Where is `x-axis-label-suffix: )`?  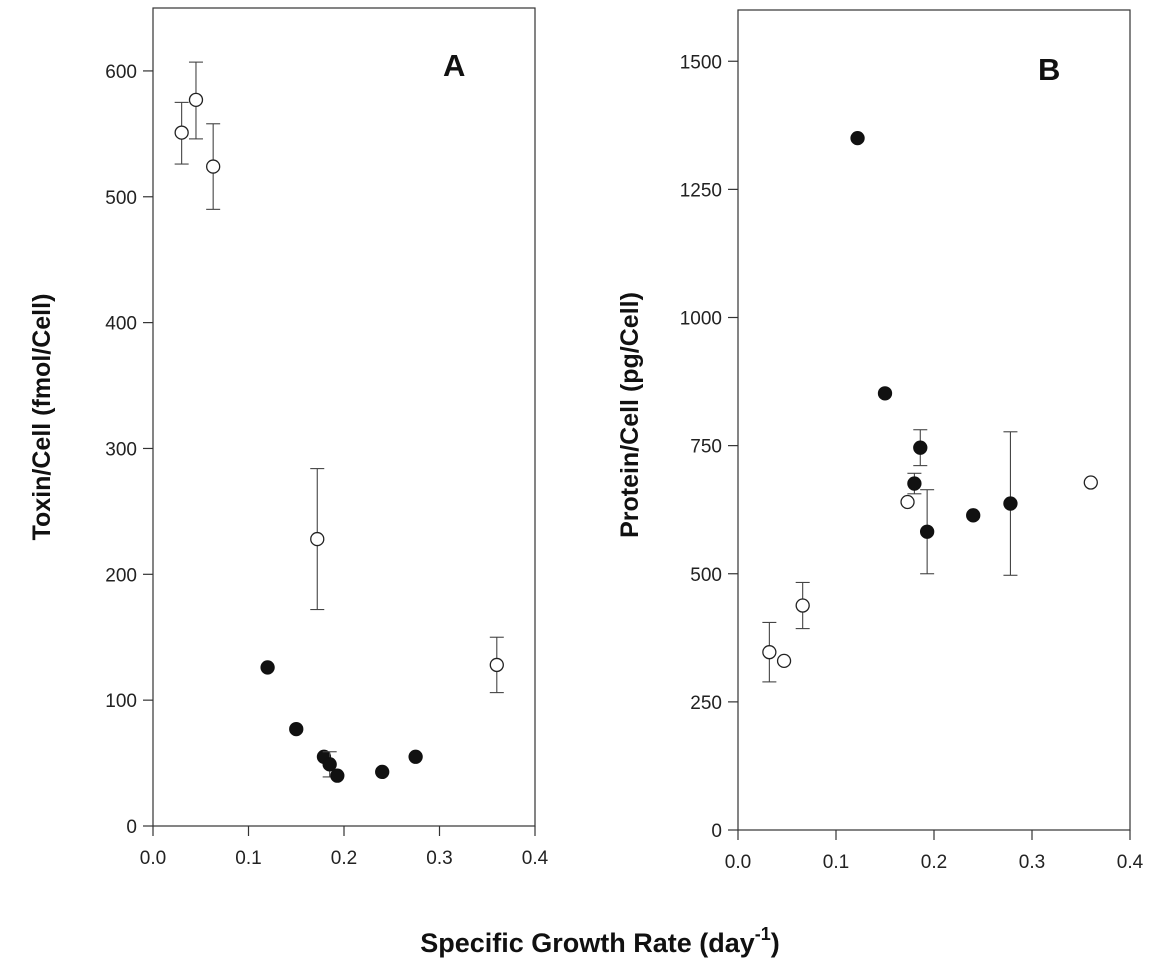 x-axis-label-suffix: ) is located at coordinates (775, 943).